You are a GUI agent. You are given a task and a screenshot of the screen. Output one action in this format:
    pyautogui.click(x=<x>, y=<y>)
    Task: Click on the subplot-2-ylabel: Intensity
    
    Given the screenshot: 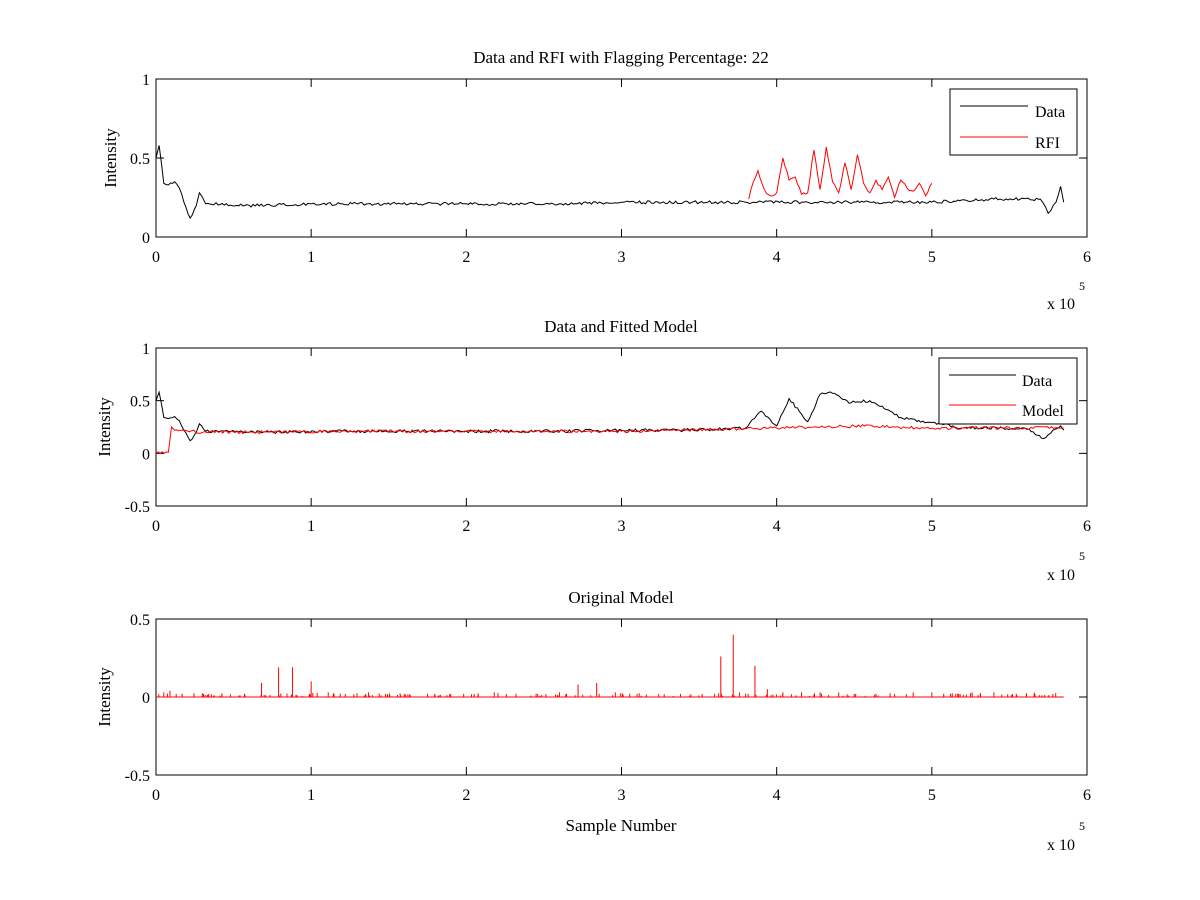 What is the action you would take?
    pyautogui.click(x=104, y=427)
    